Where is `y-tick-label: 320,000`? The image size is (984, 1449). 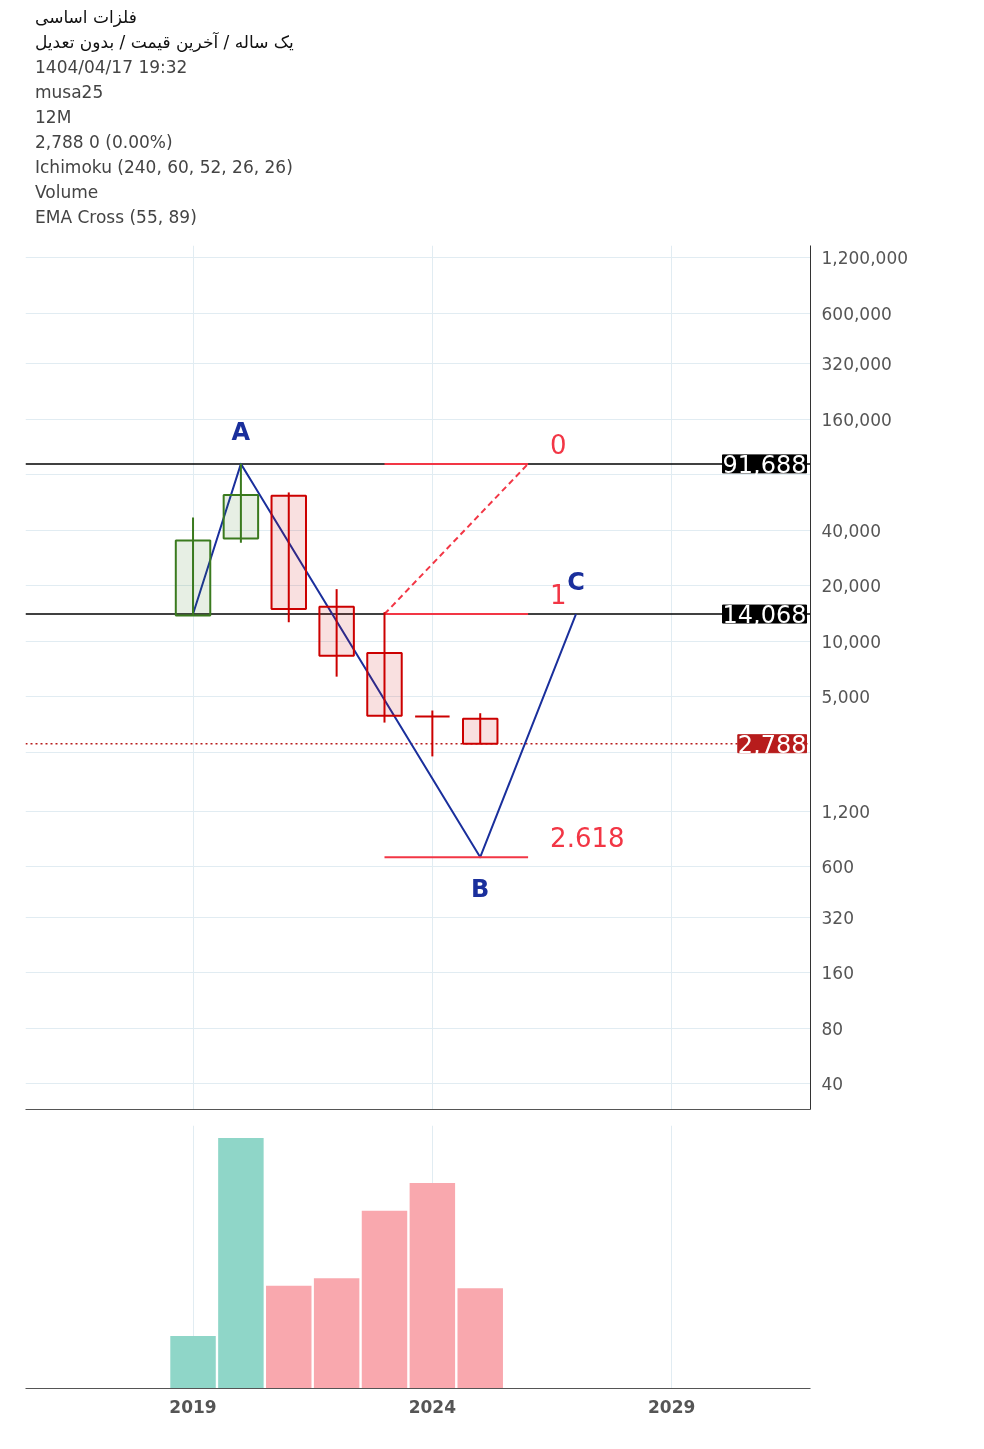 y-tick-label: 320,000 is located at coordinates (856, 364).